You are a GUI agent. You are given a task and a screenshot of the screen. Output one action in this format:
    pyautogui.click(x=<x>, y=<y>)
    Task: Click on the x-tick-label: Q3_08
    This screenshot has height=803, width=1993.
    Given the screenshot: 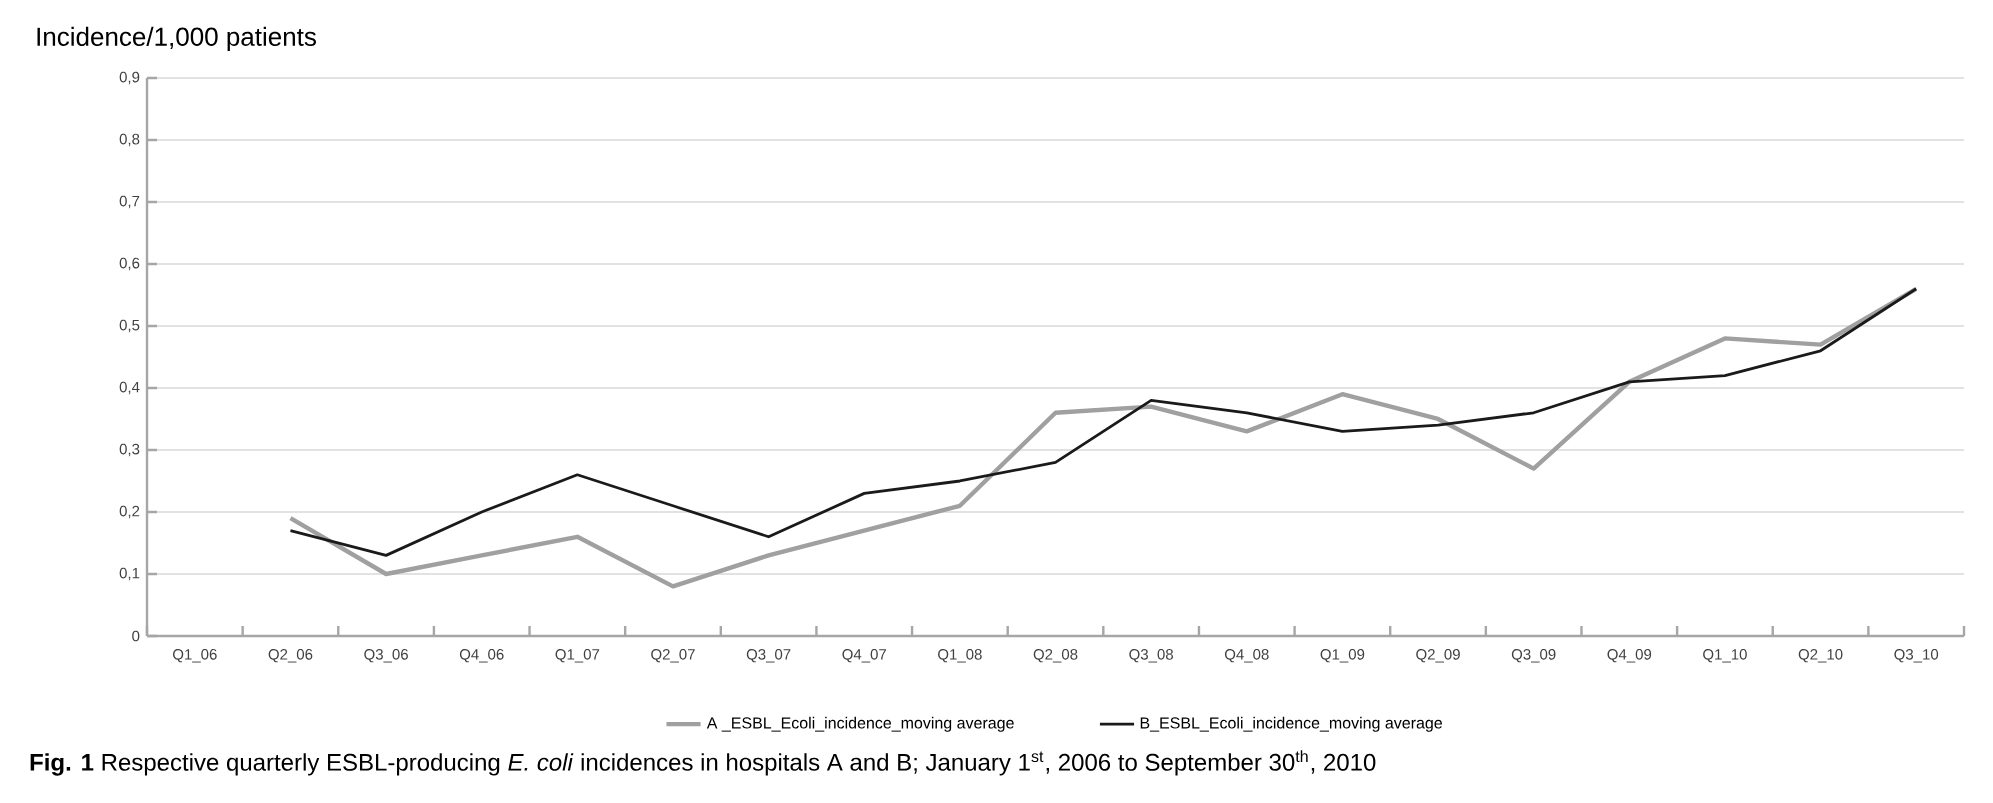 What is the action you would take?
    pyautogui.click(x=1151, y=656)
    